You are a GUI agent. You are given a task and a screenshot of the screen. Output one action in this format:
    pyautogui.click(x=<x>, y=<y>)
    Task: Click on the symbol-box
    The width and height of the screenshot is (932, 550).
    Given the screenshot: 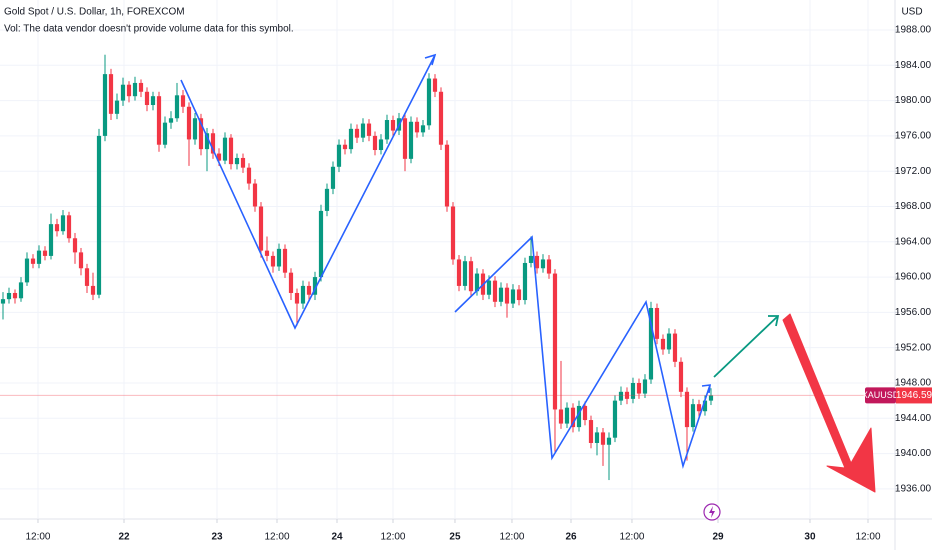 What is the action you would take?
    pyautogui.click(x=880, y=395)
    